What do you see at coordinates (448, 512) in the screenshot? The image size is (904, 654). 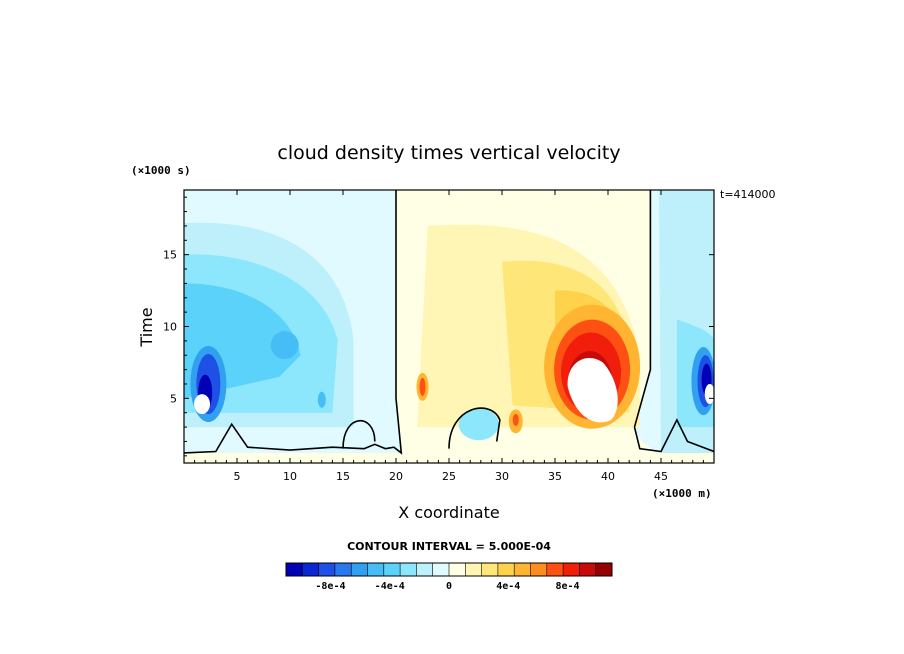 I see `x-axis-title: X coordinate` at bounding box center [448, 512].